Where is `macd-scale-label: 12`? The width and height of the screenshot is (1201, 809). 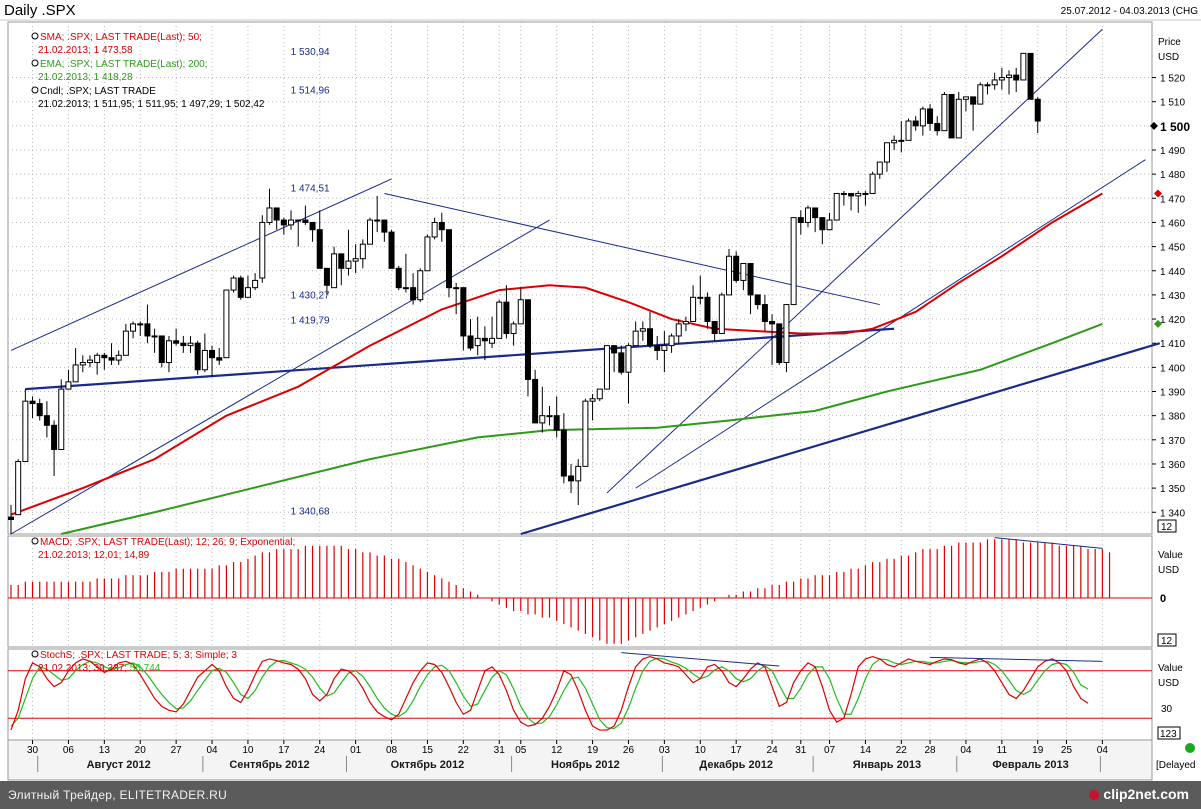 macd-scale-label: 12 is located at coordinates (1167, 641).